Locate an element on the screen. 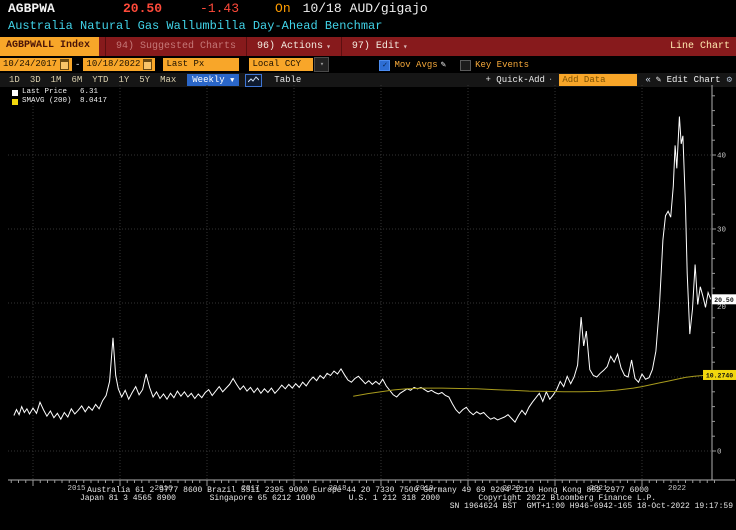 The height and width of the screenshot is (530, 736). security-tab: AGBPWALL Index is located at coordinates (50, 46).